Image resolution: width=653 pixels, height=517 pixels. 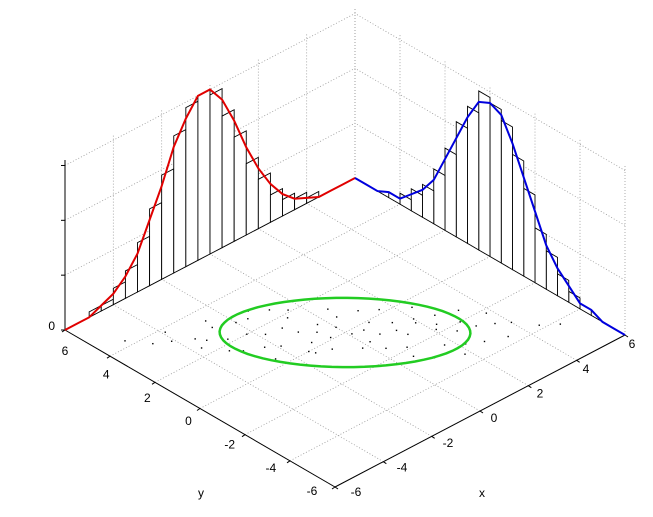 What do you see at coordinates (51, 326) in the screenshot?
I see `z-tick-label: 0` at bounding box center [51, 326].